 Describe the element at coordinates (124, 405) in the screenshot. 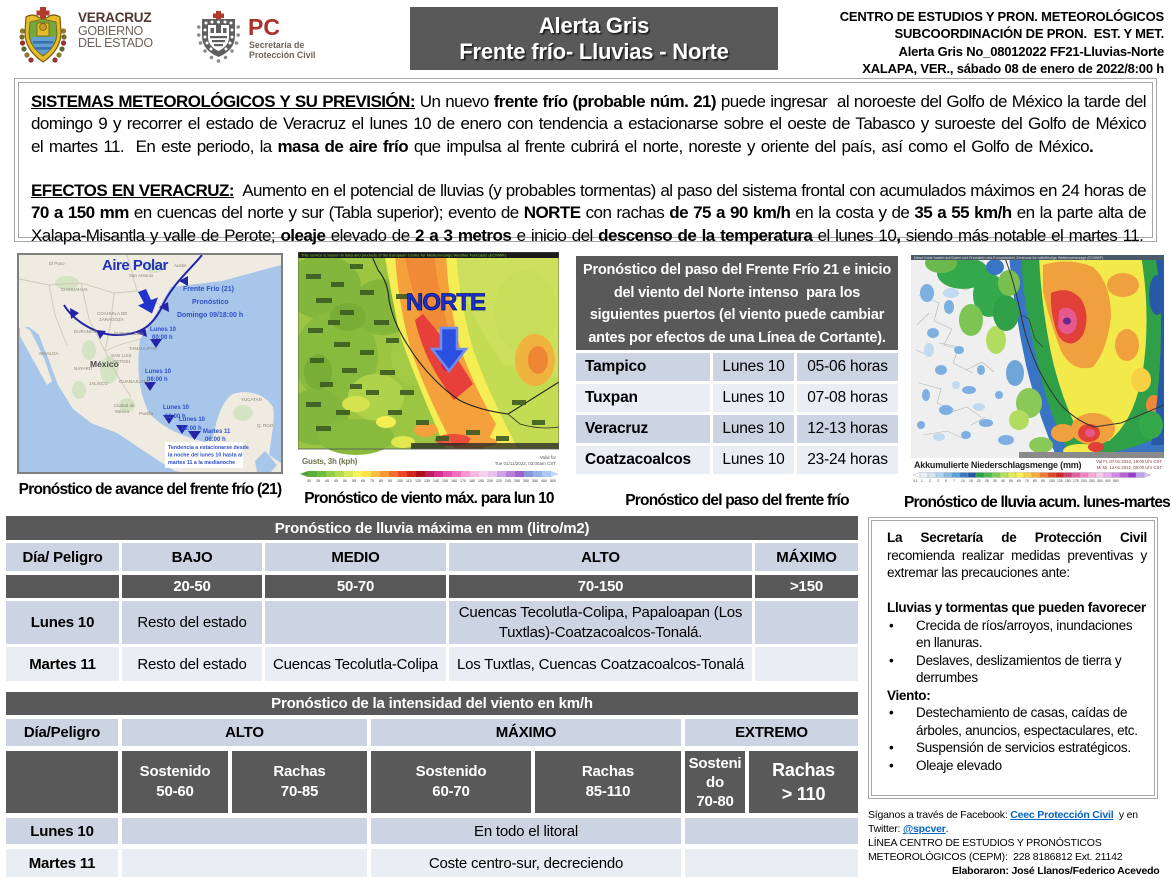

I see `svg-text: Ciudad de` at that location.